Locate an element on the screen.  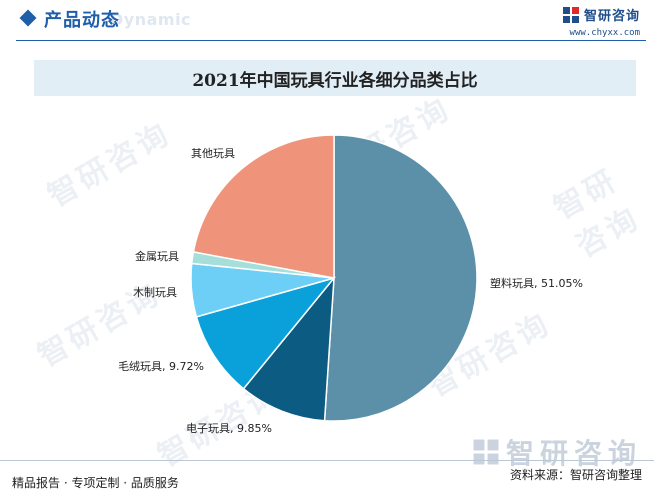
header-ghost-text: Dynamic is located at coordinates (151, 19).